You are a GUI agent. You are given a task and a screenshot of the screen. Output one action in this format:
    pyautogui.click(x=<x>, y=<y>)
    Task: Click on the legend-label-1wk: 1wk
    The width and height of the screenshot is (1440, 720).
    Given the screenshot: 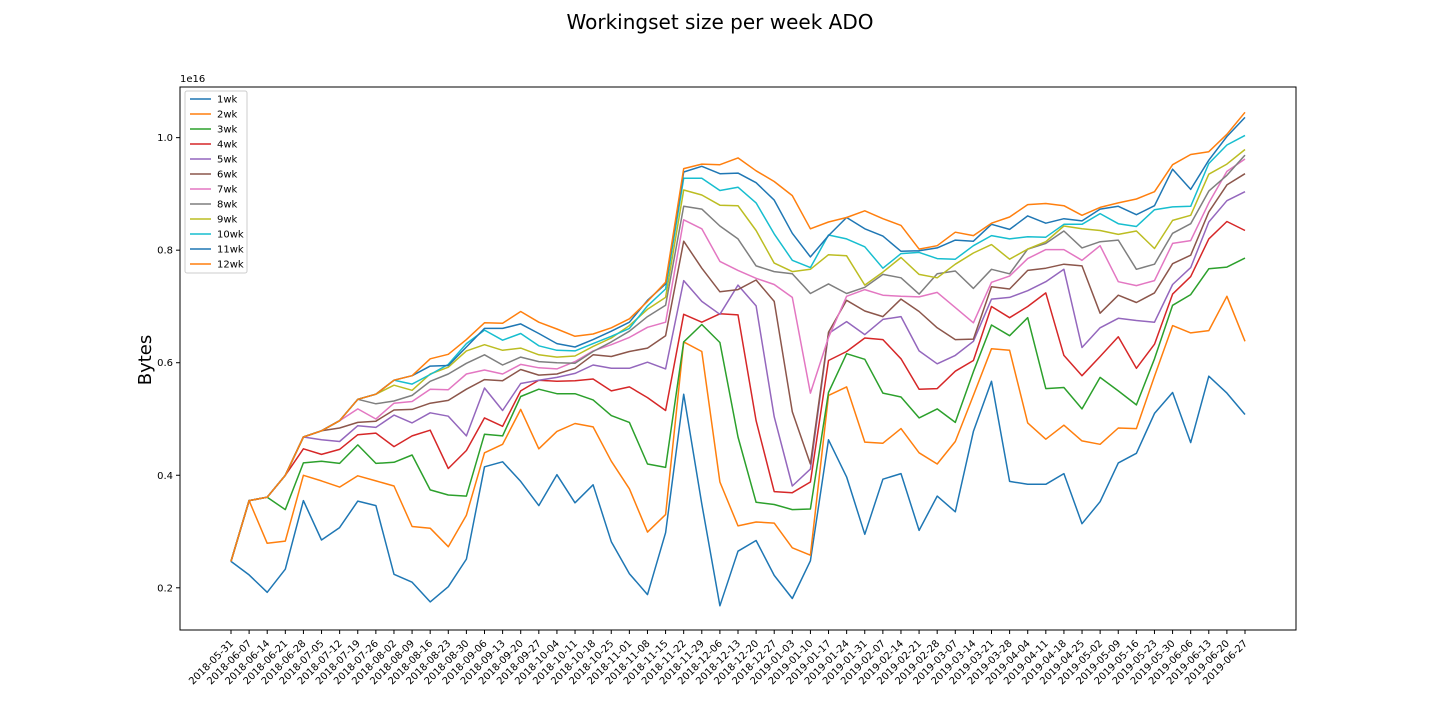 What is the action you would take?
    pyautogui.click(x=227, y=100)
    